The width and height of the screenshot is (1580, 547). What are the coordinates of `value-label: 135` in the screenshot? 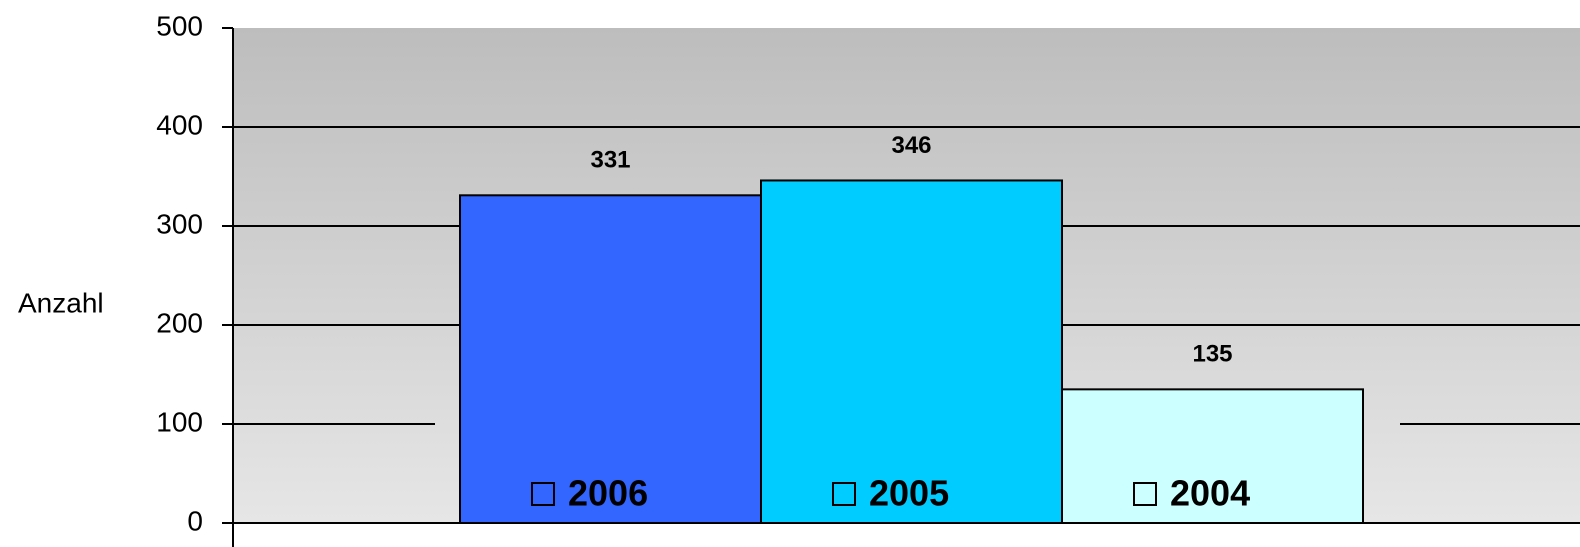 It's located at (1212, 354).